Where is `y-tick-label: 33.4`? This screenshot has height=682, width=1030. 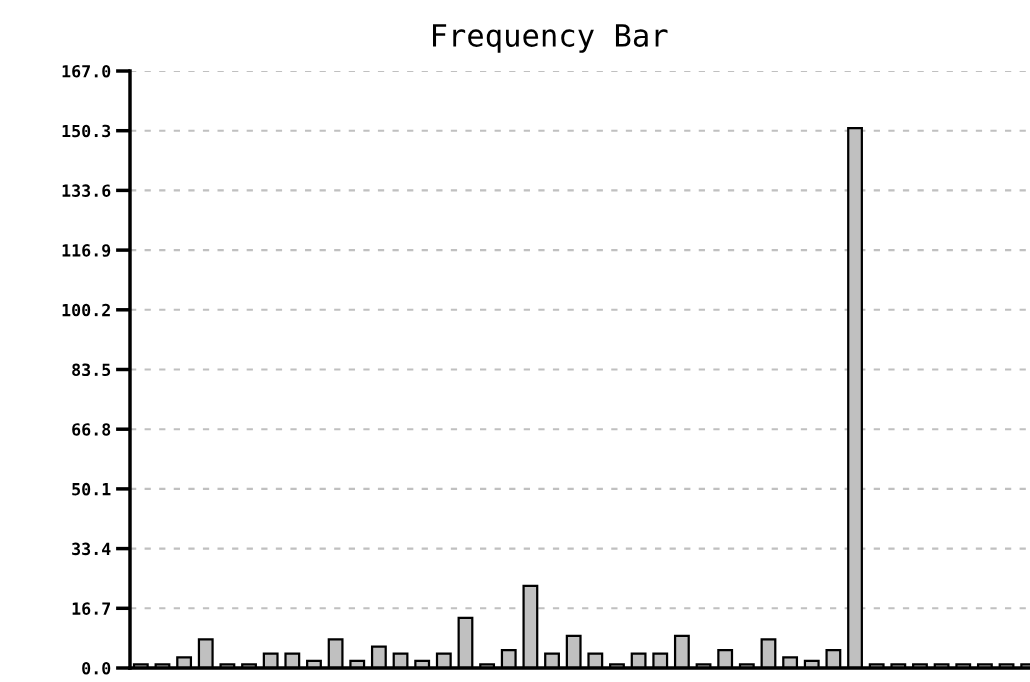 y-tick-label: 33.4 is located at coordinates (91, 549).